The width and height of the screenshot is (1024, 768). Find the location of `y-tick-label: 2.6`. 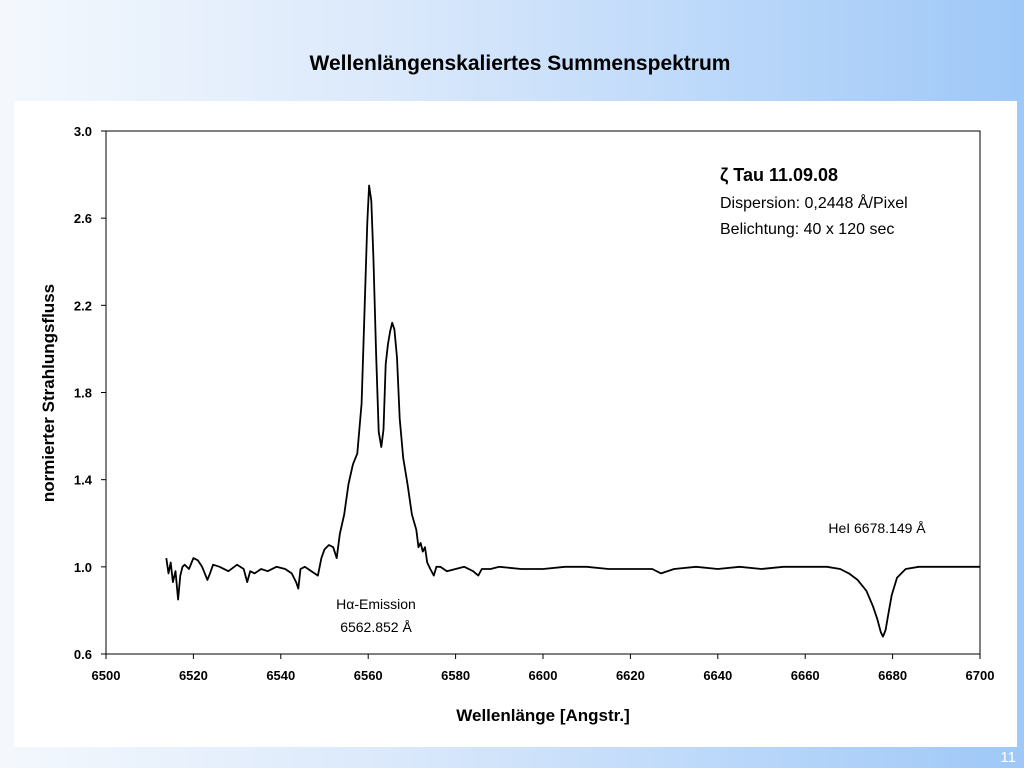

y-tick-label: 2.6 is located at coordinates (83, 218).